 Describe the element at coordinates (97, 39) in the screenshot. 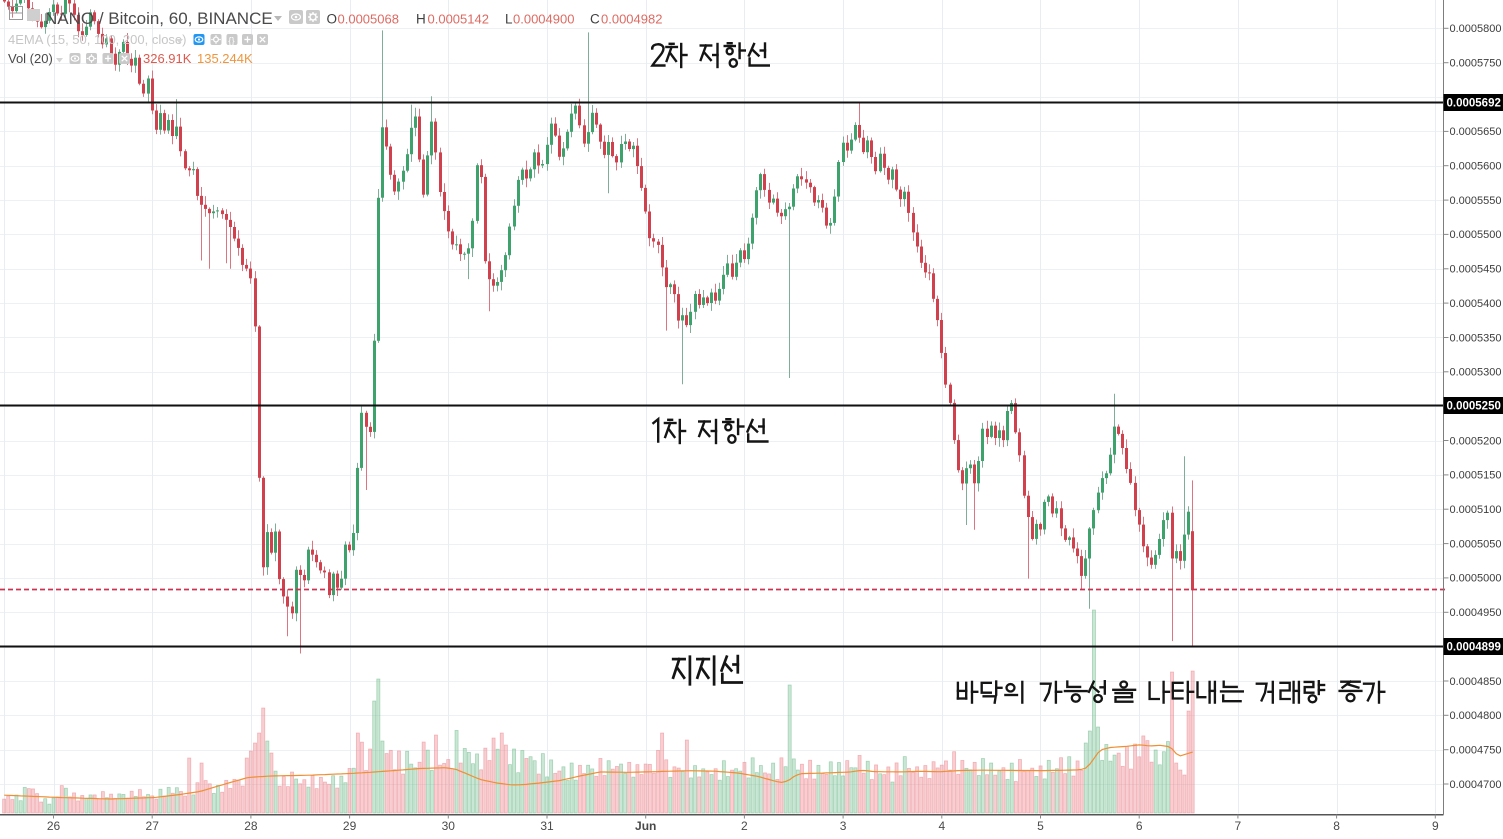

I see `svg-text: 4EMA (15, 50, 100, 200, close)` at that location.